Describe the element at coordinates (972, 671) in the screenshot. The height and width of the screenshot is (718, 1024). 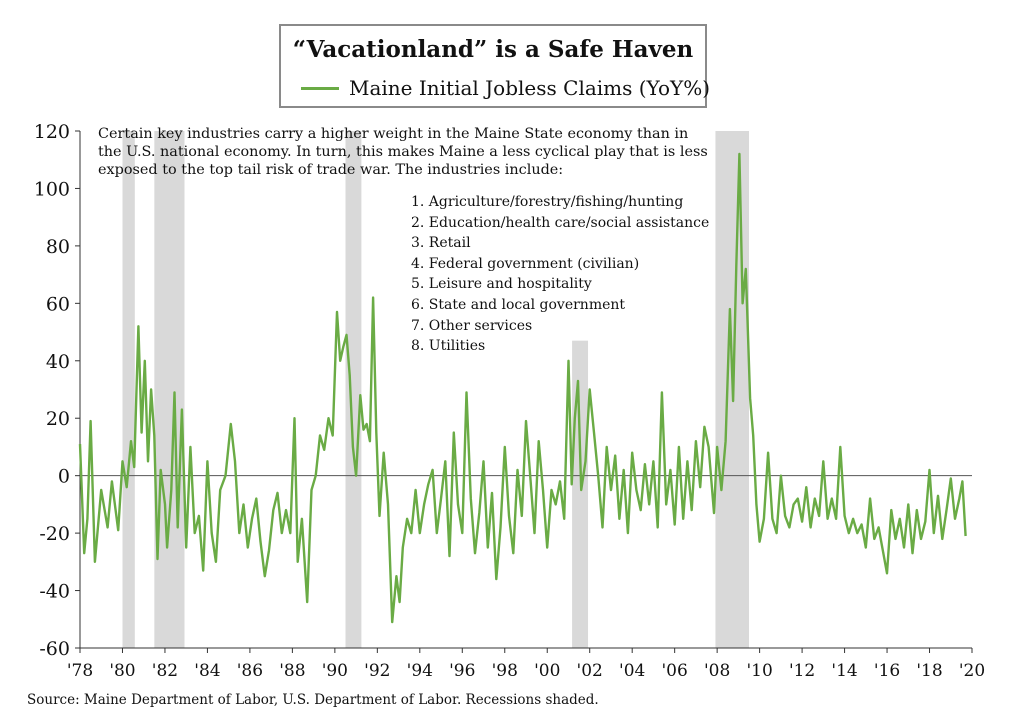
I see `x-tick-label: '20` at that location.